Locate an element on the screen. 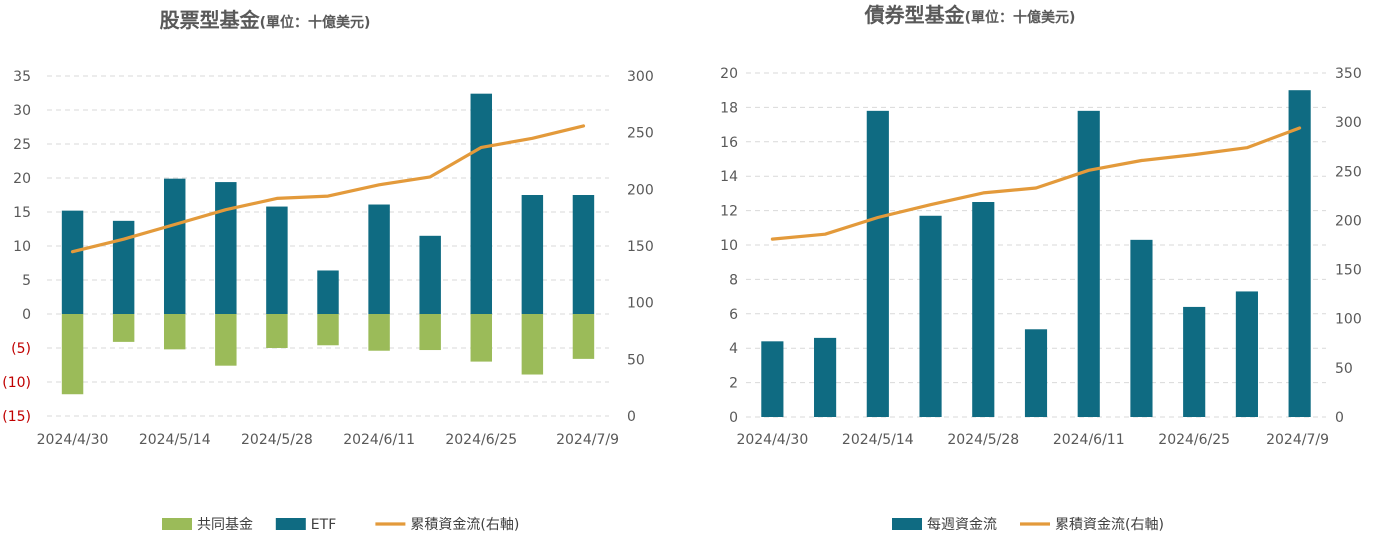  y-left-tick-label: 18 is located at coordinates (729, 108).